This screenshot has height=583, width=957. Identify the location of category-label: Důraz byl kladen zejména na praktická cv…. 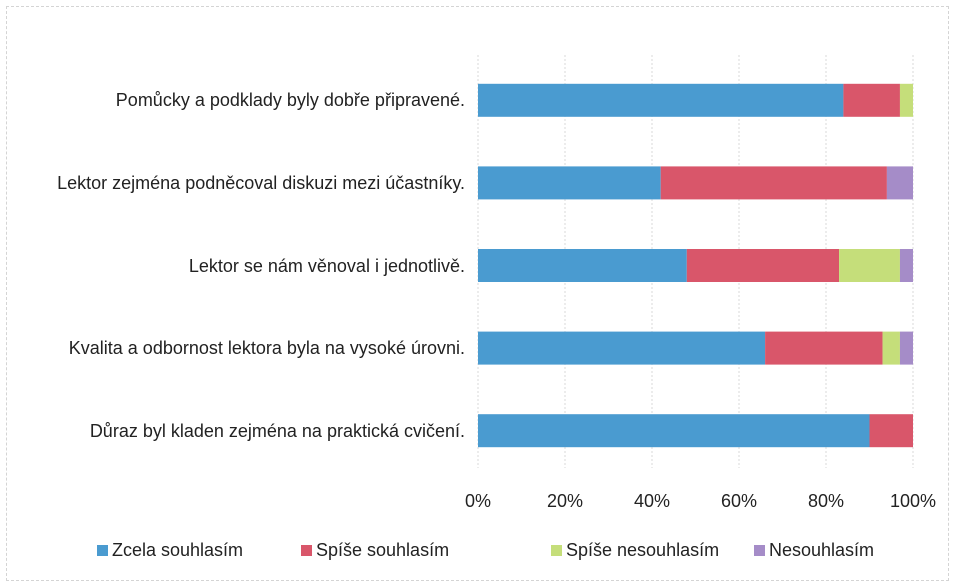
(277, 430).